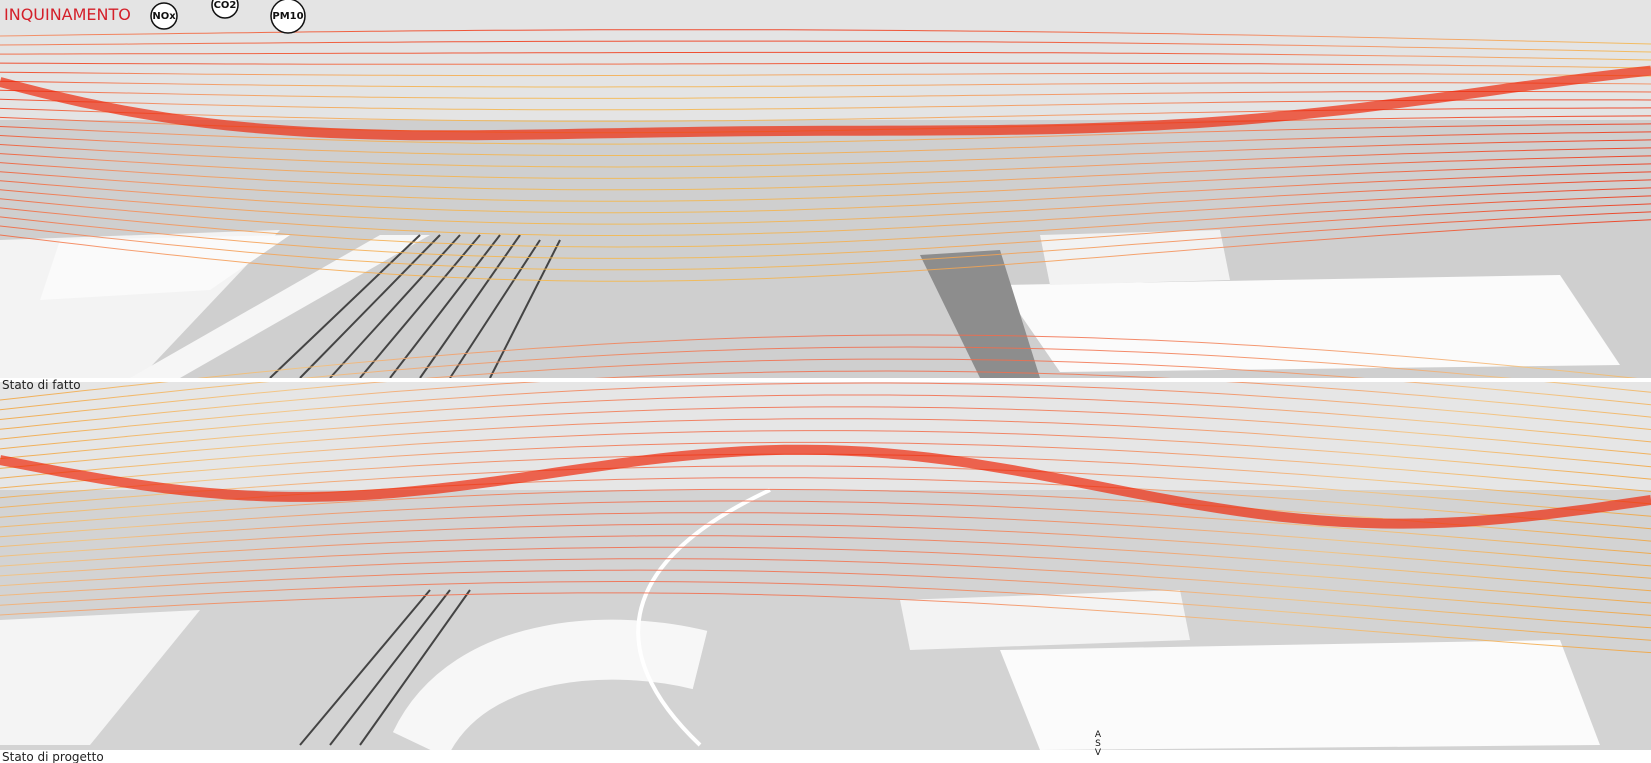  I want to click on panel-label: Stato di progetto, so click(53, 756).